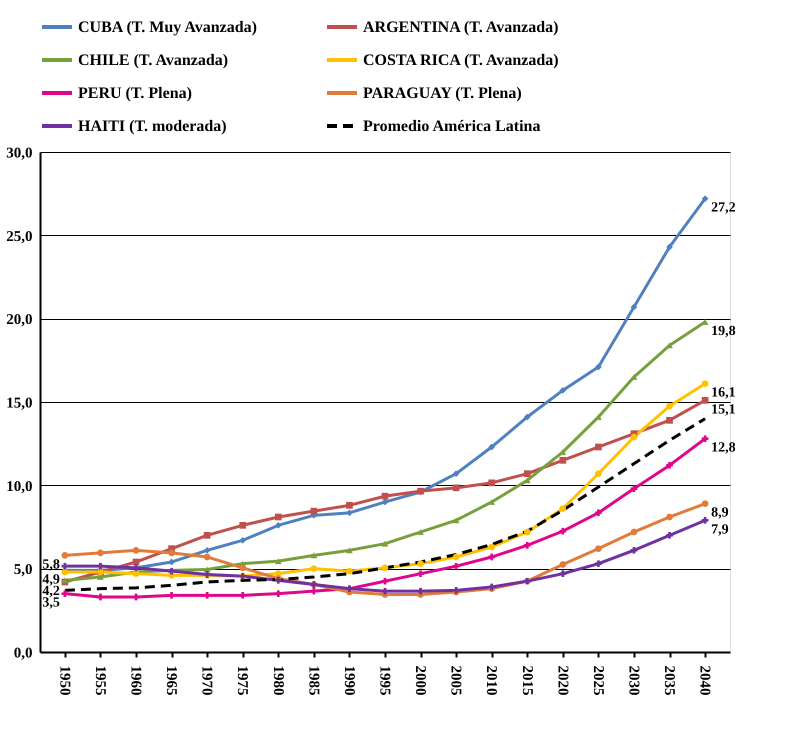 The image size is (799, 740). I want to click on x-tick-label: 2020, so click(562, 681).